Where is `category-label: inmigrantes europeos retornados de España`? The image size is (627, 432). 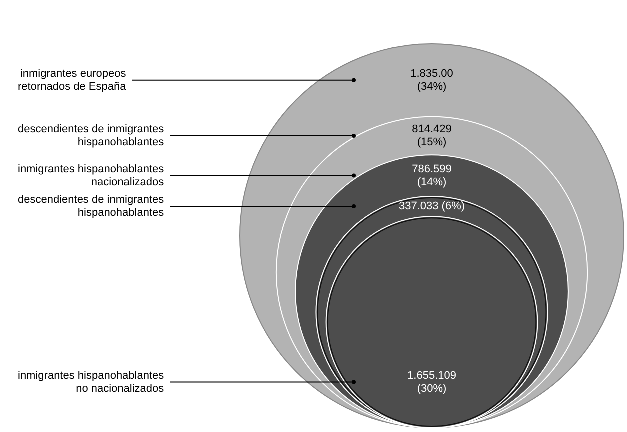
category-label: inmigrantes europeos retornados de España is located at coordinates (73, 80).